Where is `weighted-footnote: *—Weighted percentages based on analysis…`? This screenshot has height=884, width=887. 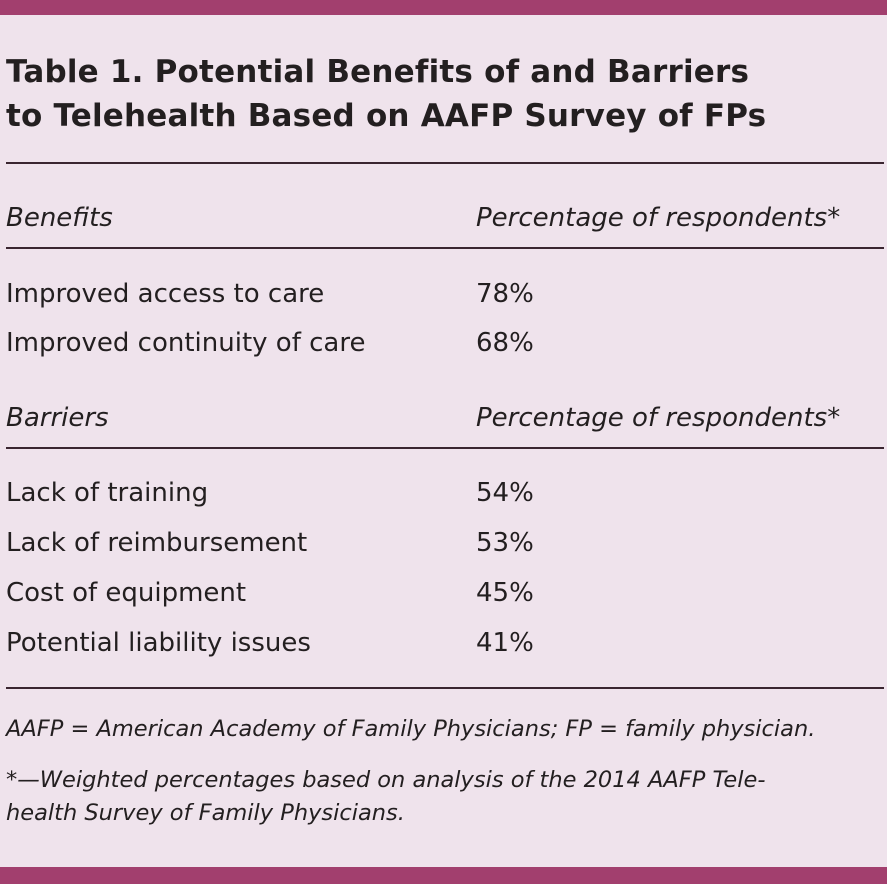 weighted-footnote: *—Weighted percentages based on analysis… is located at coordinates (445, 796).